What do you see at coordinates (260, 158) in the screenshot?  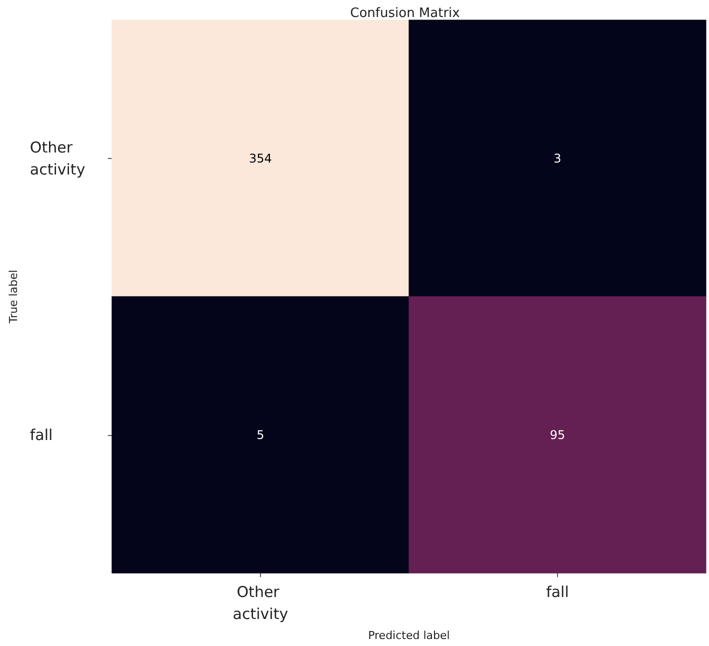 I see `data-label: 354` at bounding box center [260, 158].